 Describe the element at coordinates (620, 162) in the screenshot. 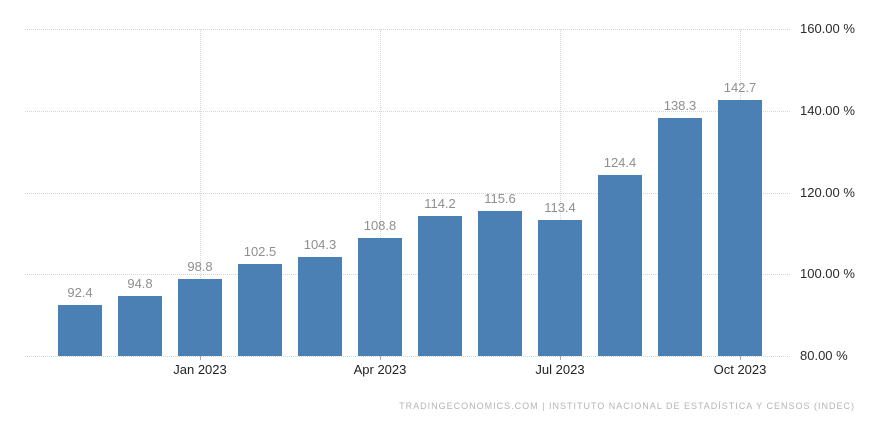

I see `bar-value-label: 124.4` at that location.